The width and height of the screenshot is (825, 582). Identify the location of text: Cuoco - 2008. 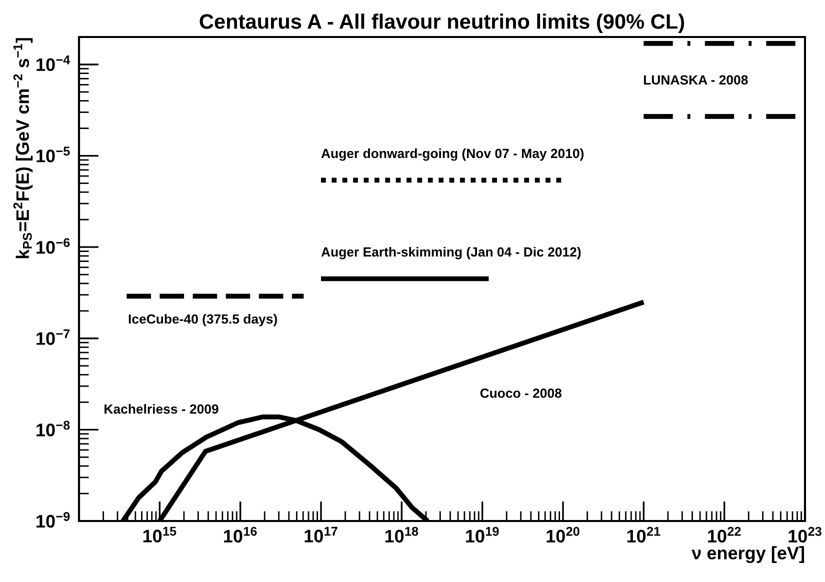
(521, 393).